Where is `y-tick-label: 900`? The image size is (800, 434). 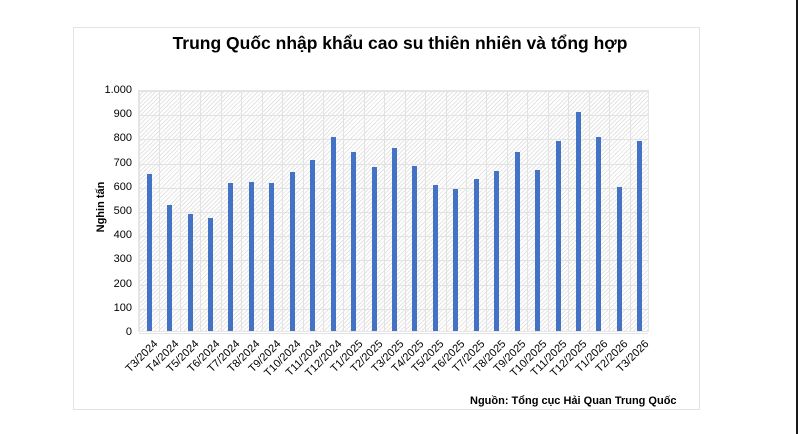 y-tick-label: 900 is located at coordinates (122, 114).